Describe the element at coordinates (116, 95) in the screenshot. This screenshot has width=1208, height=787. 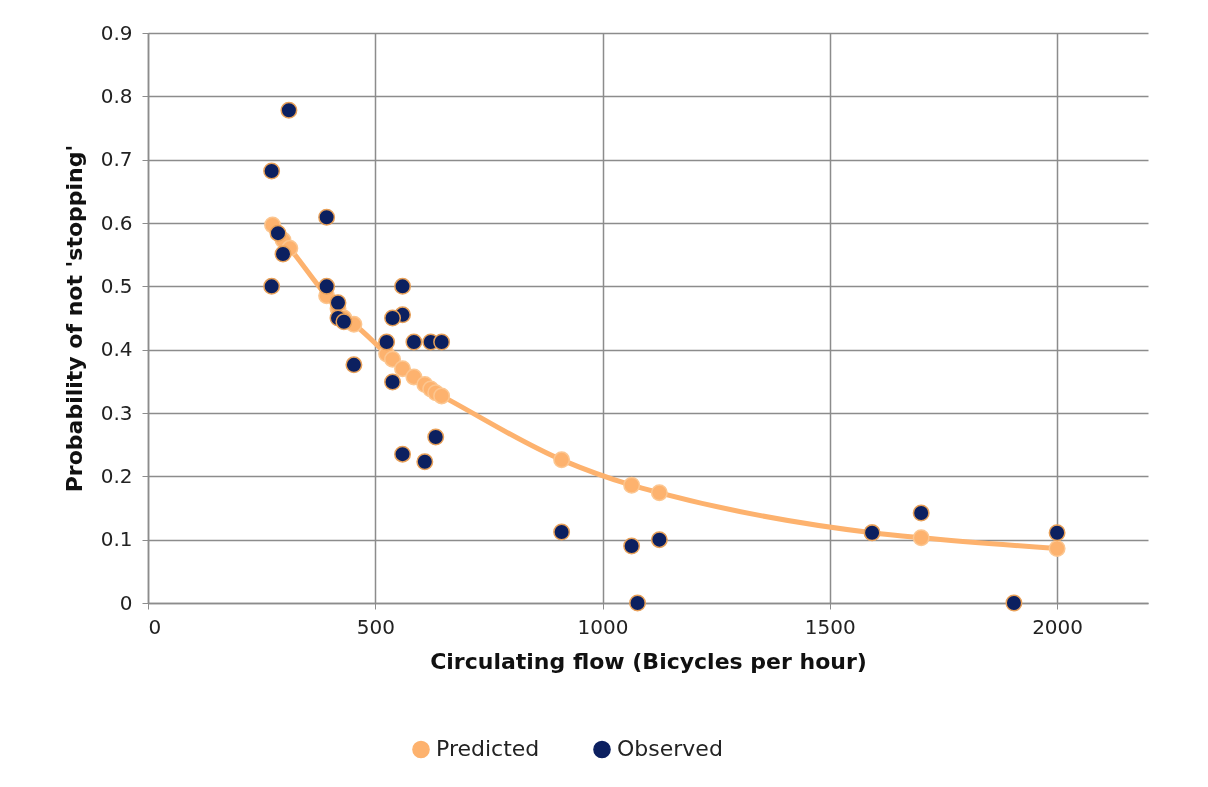
I see `y-tick-label: 0.8` at that location.